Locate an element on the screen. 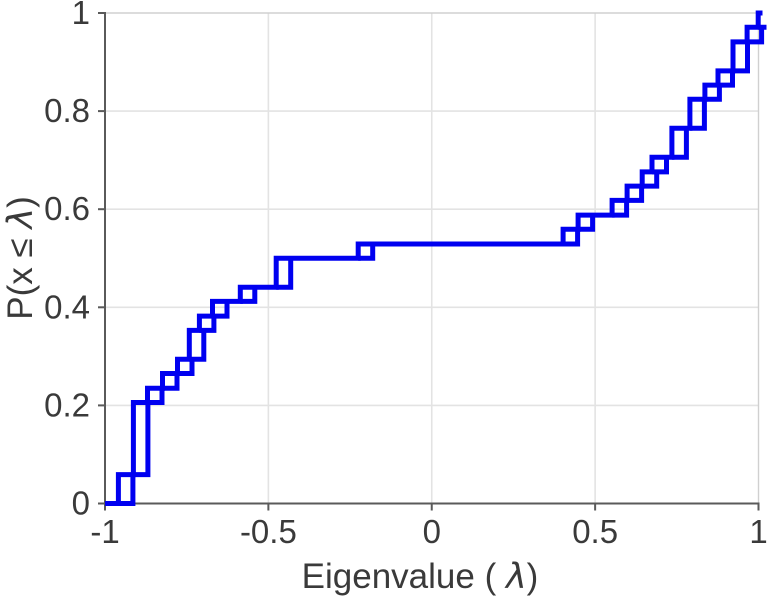 Image resolution: width=768 pixels, height=600 pixels. x-tick-label: 1 is located at coordinates (758, 531).